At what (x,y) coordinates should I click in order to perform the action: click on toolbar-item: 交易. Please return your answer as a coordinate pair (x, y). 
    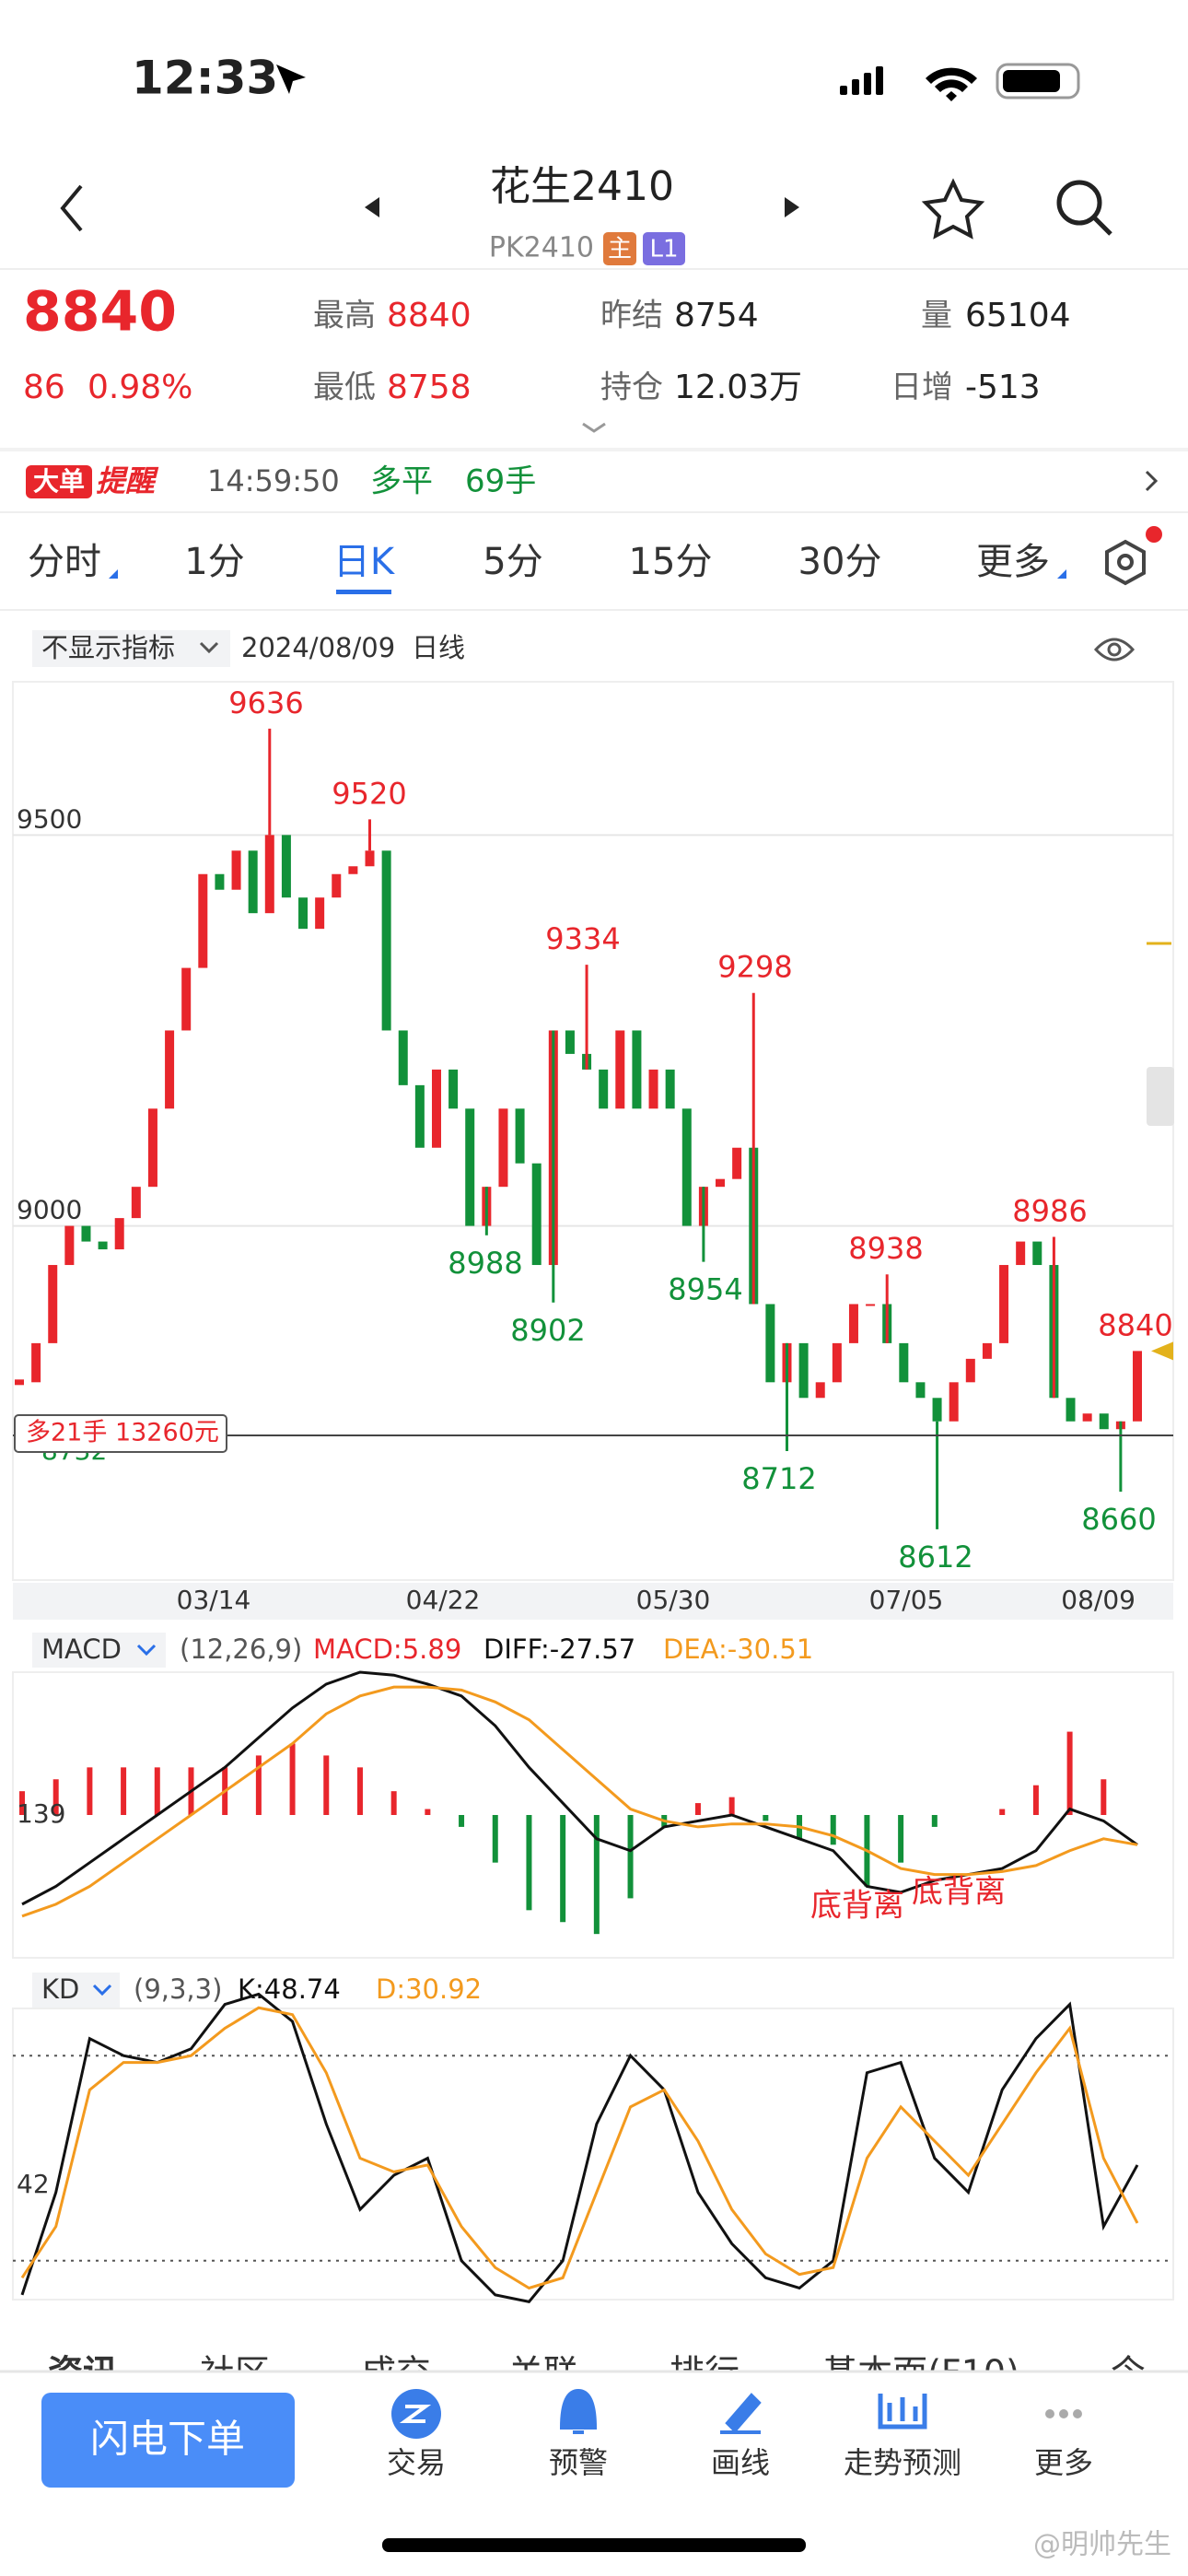
    Looking at the image, I should click on (416, 2462).